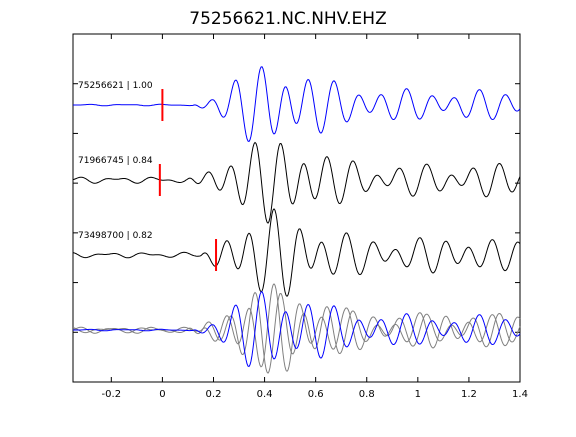  I want to click on x-tick-label: 0.2, so click(214, 394).